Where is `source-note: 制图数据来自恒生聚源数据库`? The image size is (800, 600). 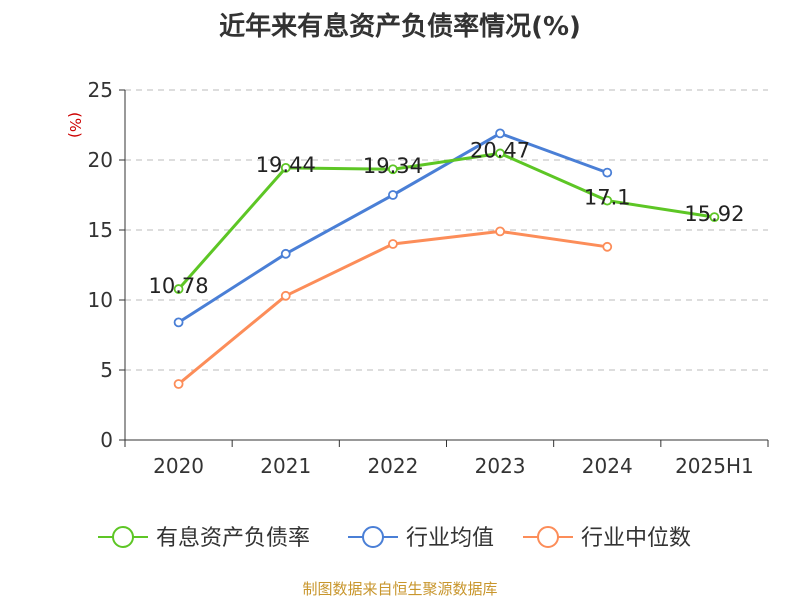 source-note: 制图数据来自恒生聚源数据库 is located at coordinates (400, 589).